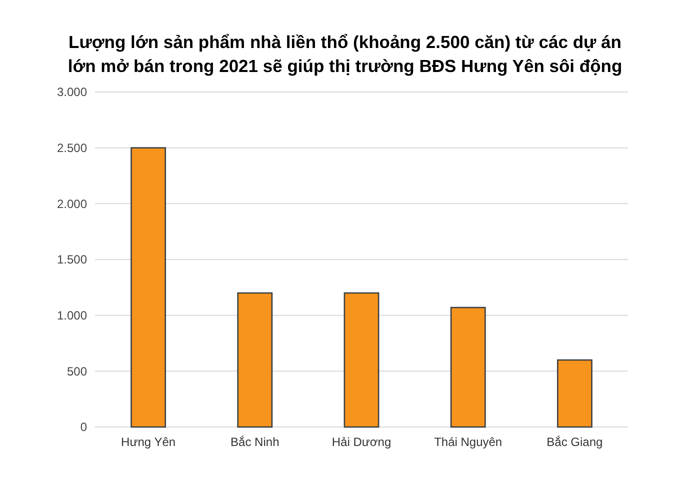 Image resolution: width=690 pixels, height=493 pixels. I want to click on y-tick-label: 0, so click(84, 427).